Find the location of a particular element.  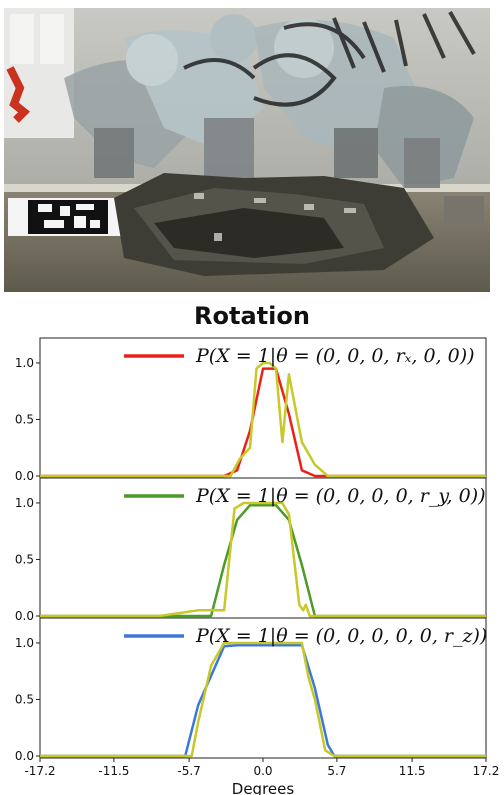

chart-title: Rotation is located at coordinates (252, 316).